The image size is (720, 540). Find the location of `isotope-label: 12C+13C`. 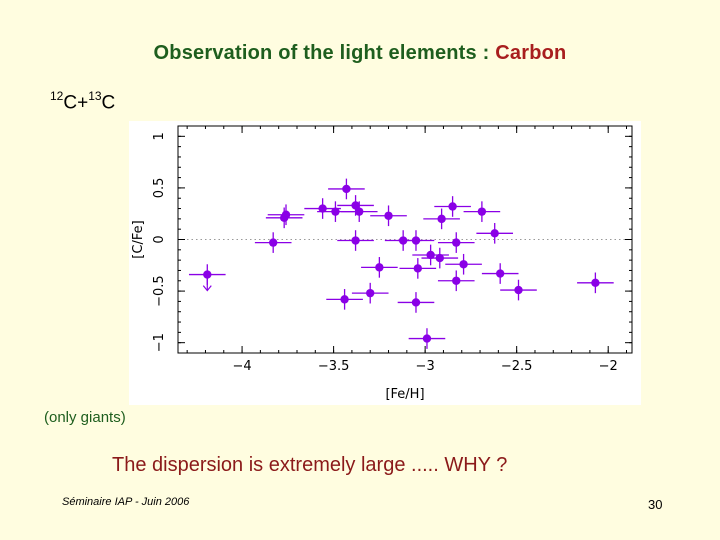

isotope-label: 12C+13C is located at coordinates (83, 101).